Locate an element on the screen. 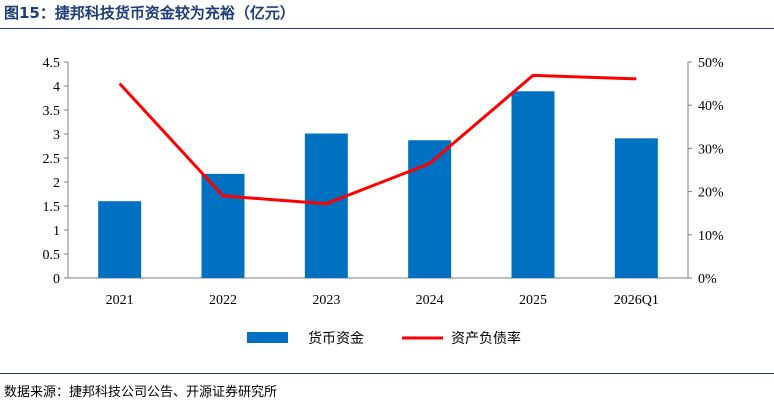 The width and height of the screenshot is (774, 405). y-right-tick-label: 30% is located at coordinates (711, 149).